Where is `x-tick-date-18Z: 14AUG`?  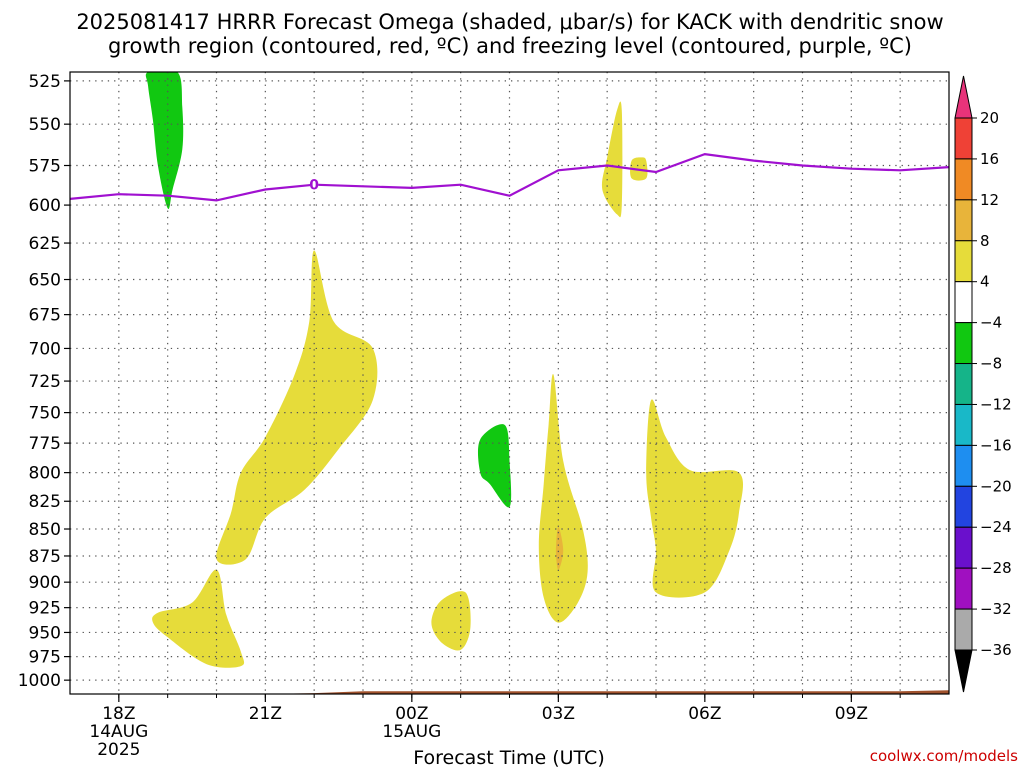
x-tick-date-18Z: 14AUG is located at coordinates (118, 732).